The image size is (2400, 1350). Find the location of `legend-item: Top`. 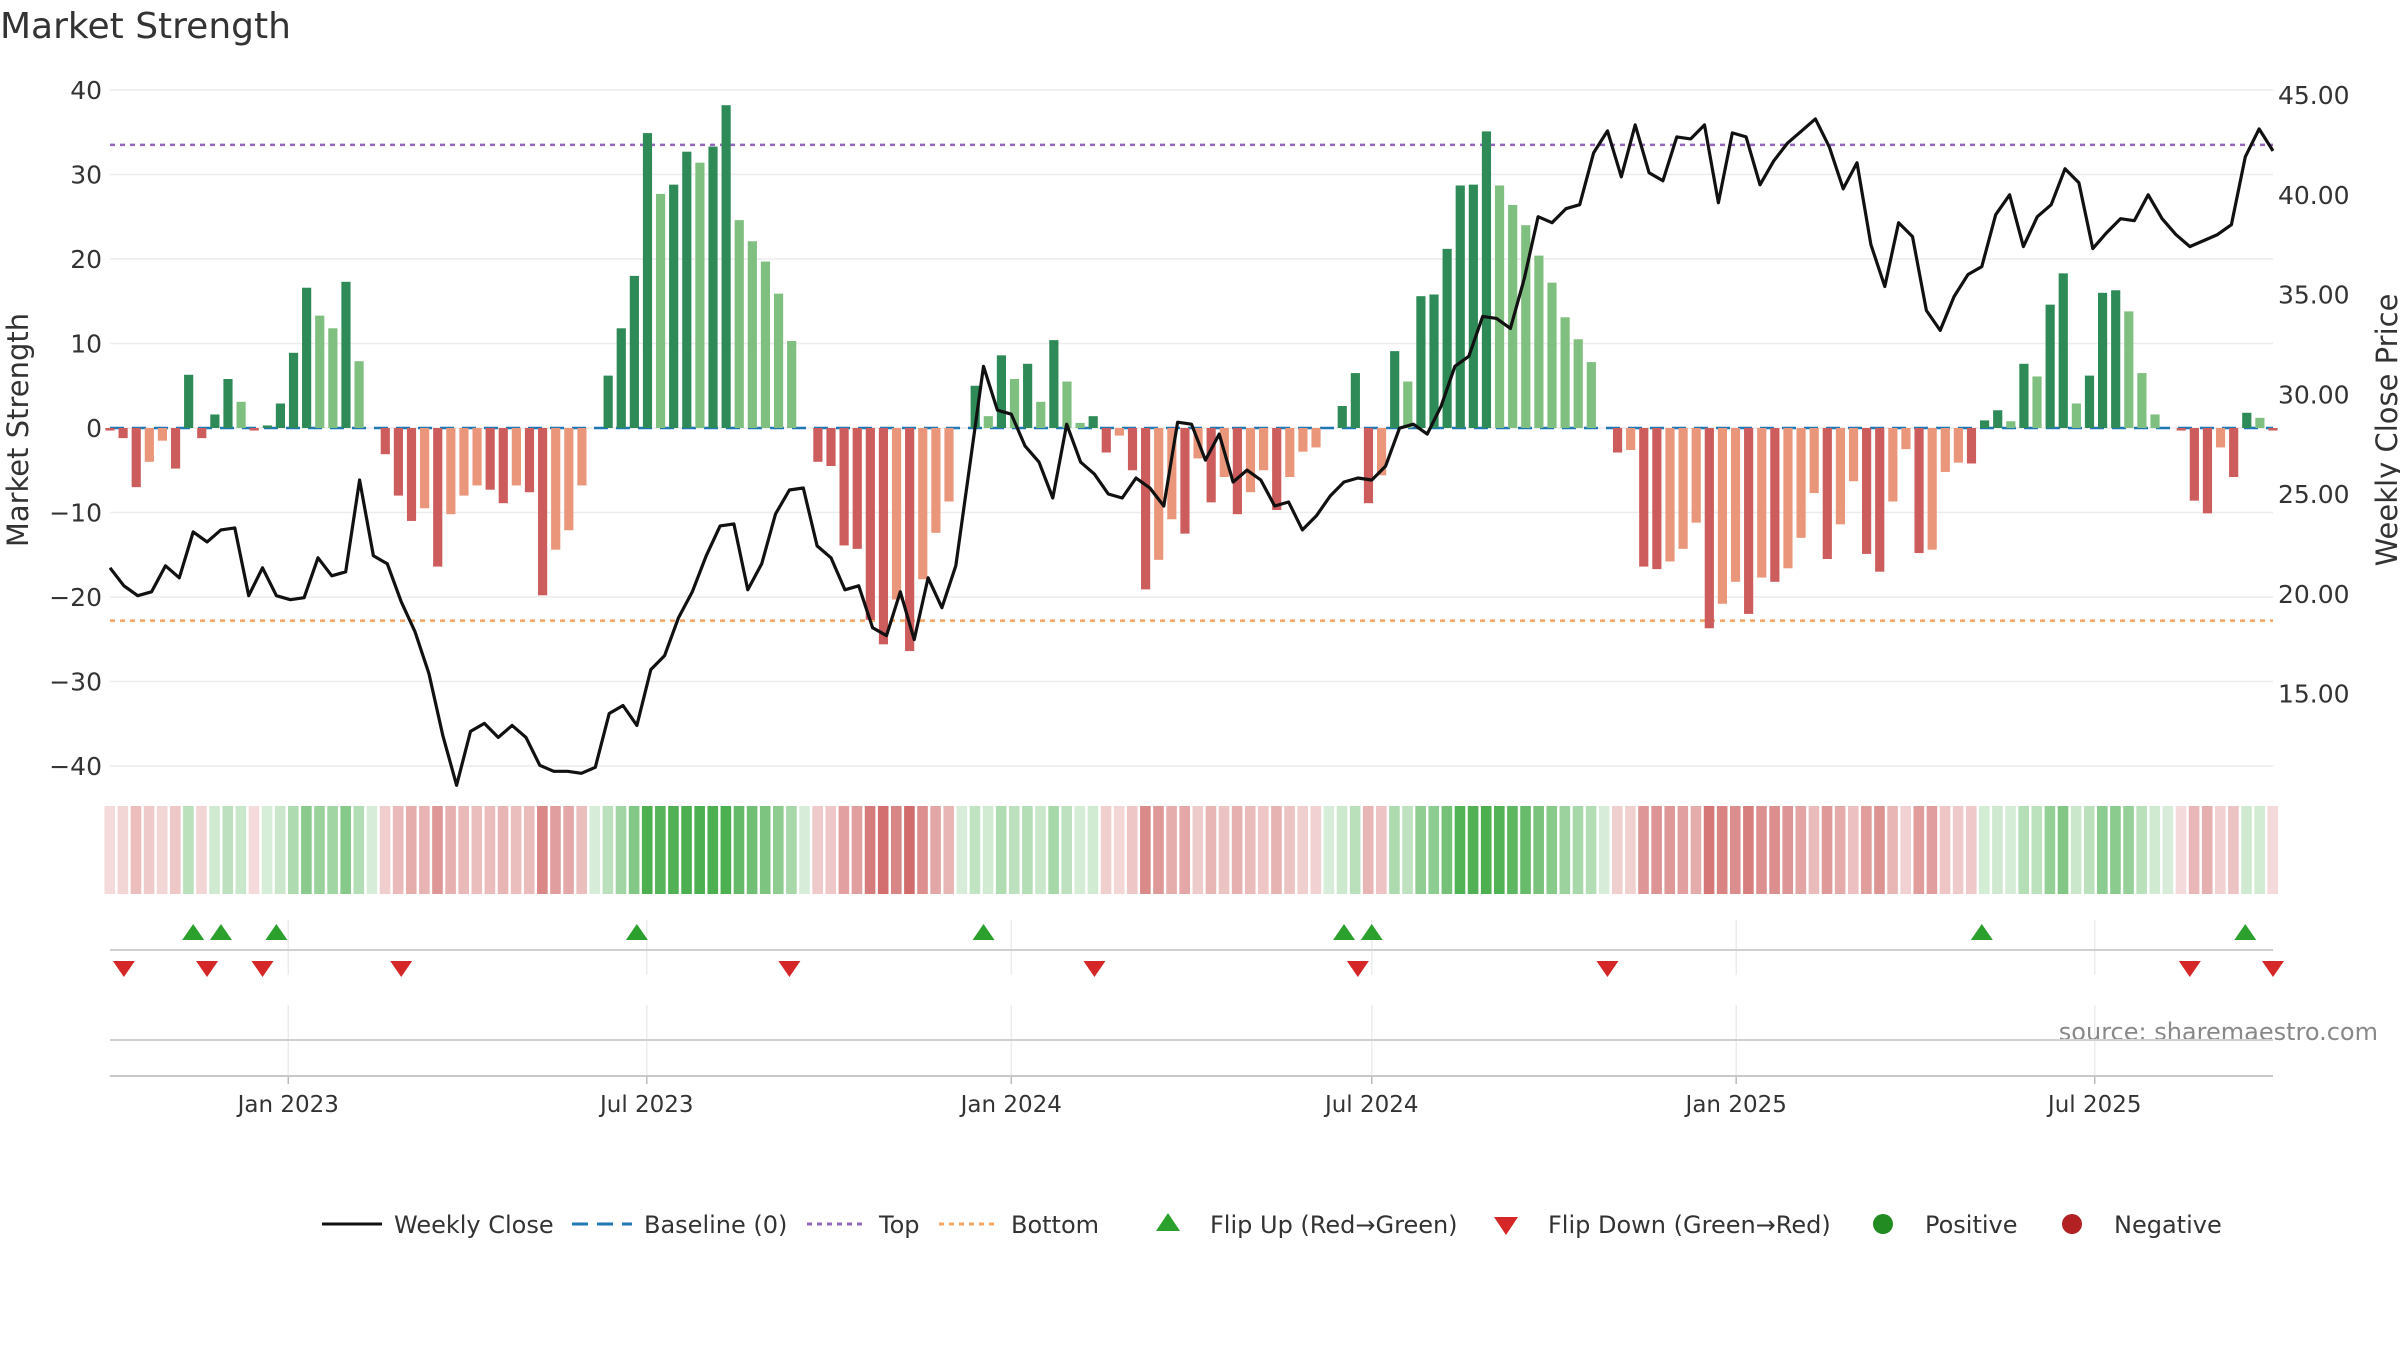

legend-item: Top is located at coordinates (863, 1225).